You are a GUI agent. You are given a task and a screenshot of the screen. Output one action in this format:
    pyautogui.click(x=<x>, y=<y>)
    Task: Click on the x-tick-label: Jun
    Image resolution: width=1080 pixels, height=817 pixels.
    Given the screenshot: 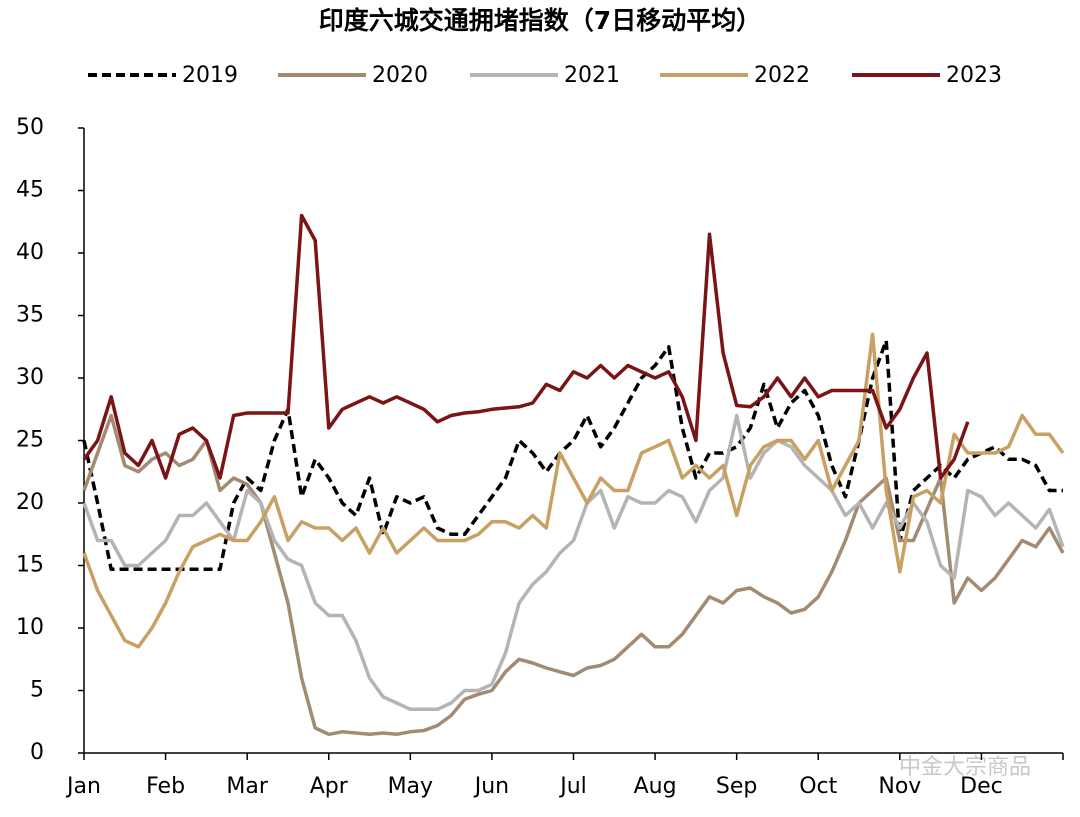 What is the action you would take?
    pyautogui.click(x=491, y=786)
    